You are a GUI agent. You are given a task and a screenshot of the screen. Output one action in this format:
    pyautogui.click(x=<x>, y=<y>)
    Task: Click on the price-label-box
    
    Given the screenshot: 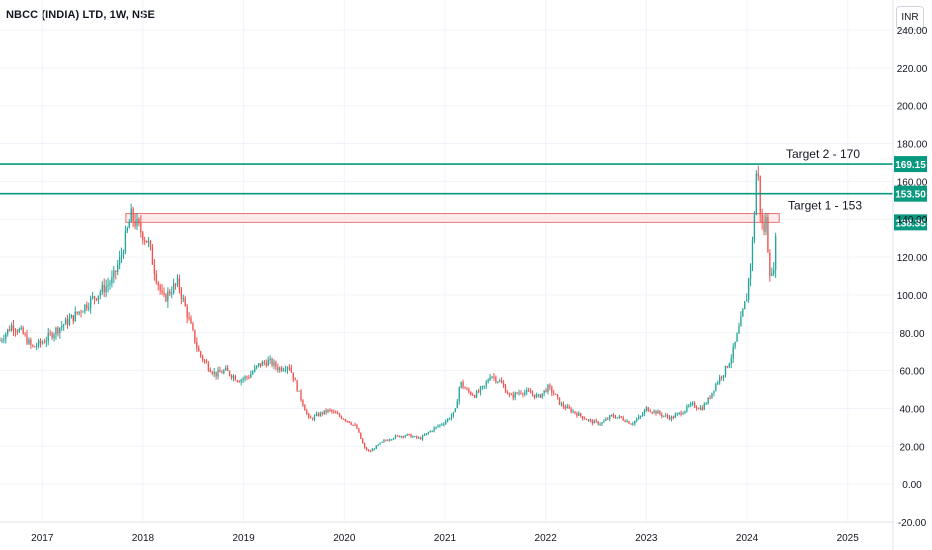 What is the action you would take?
    pyautogui.click(x=910, y=164)
    